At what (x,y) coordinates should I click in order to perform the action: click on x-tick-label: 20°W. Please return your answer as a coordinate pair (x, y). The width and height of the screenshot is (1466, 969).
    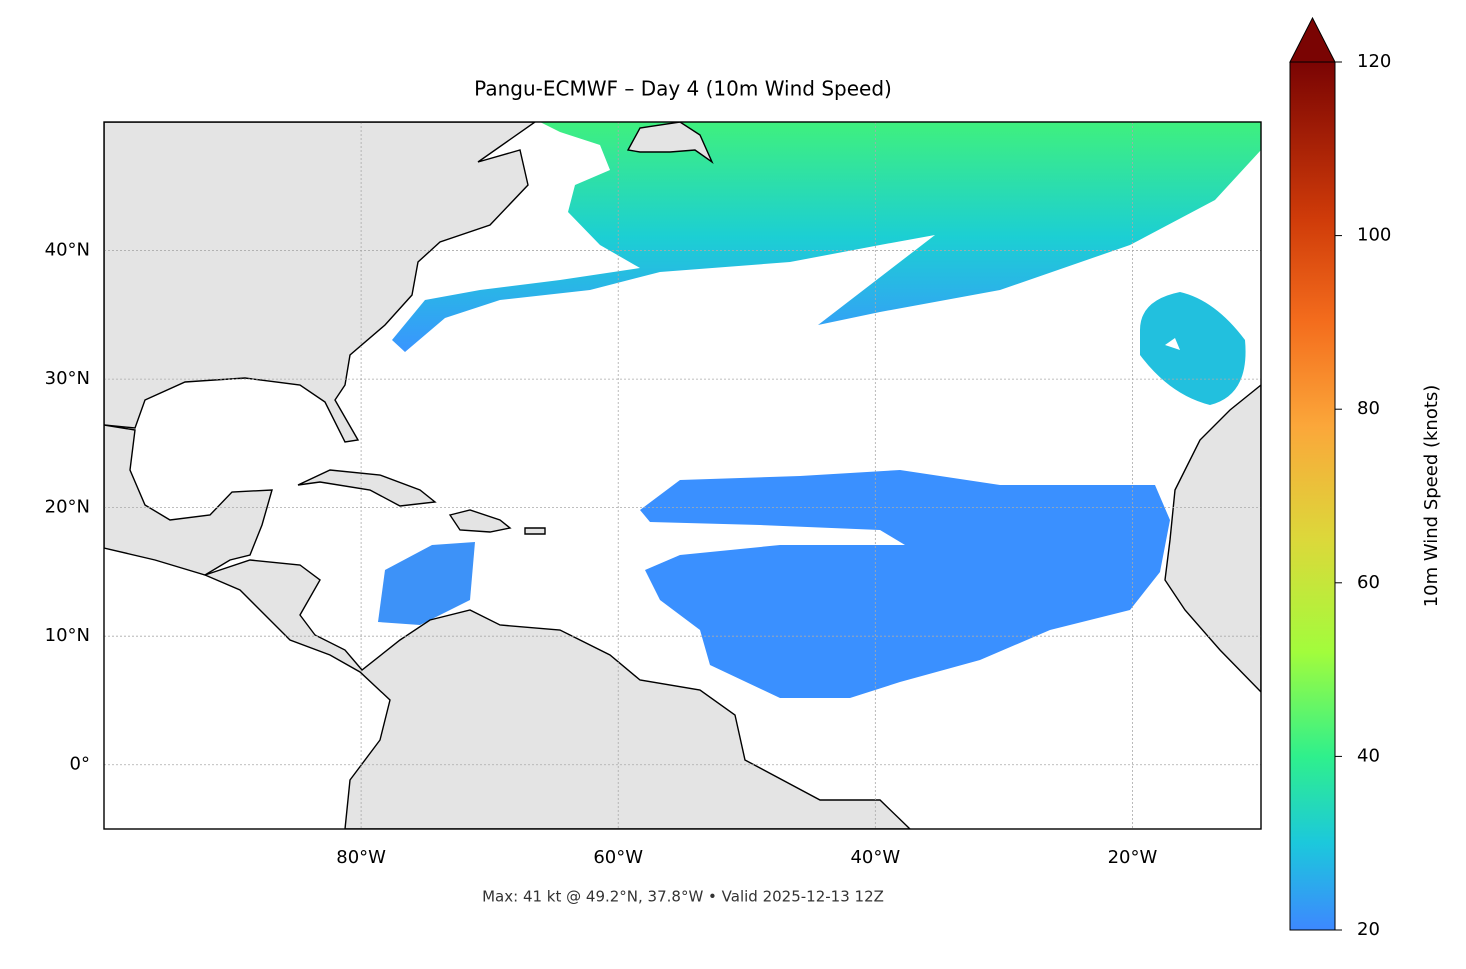
    Looking at the image, I should click on (1133, 857).